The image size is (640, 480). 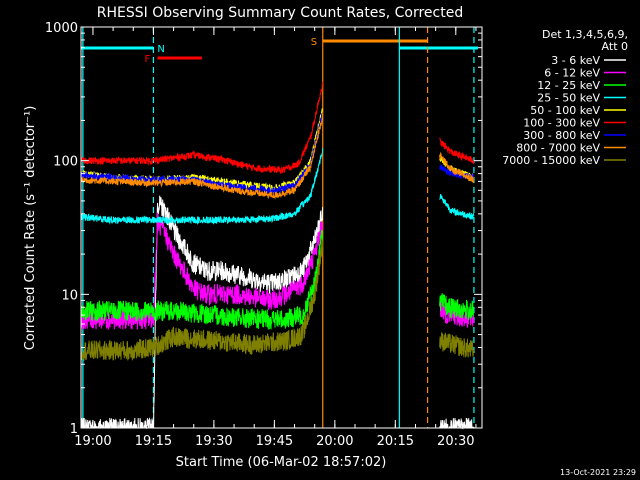 What do you see at coordinates (572, 73) in the screenshot?
I see `legend-entry: 6 - 12 keV` at bounding box center [572, 73].